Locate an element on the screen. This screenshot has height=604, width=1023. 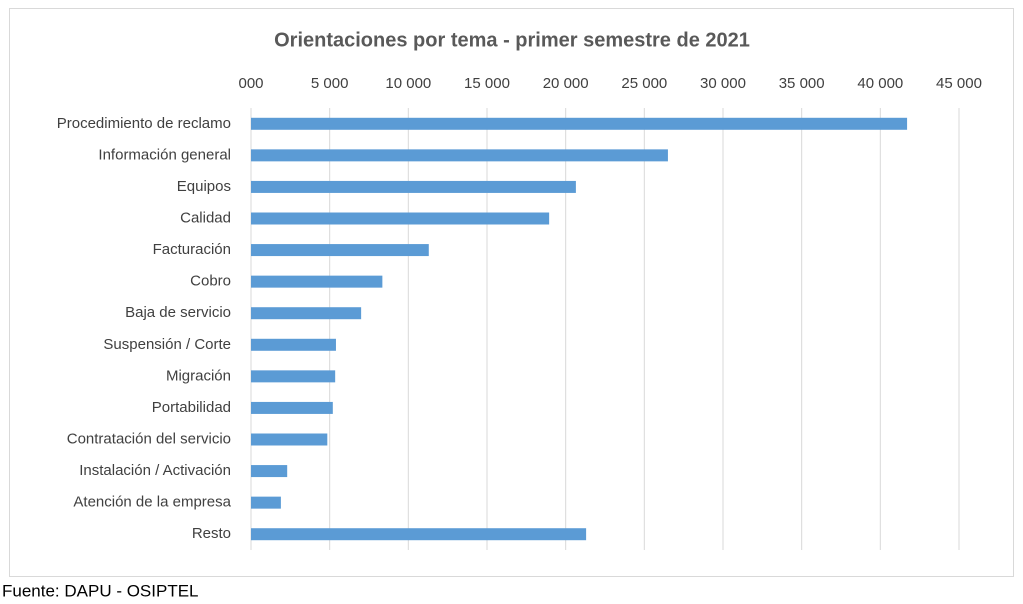
x-tick-label: 25 000 is located at coordinates (644, 83).